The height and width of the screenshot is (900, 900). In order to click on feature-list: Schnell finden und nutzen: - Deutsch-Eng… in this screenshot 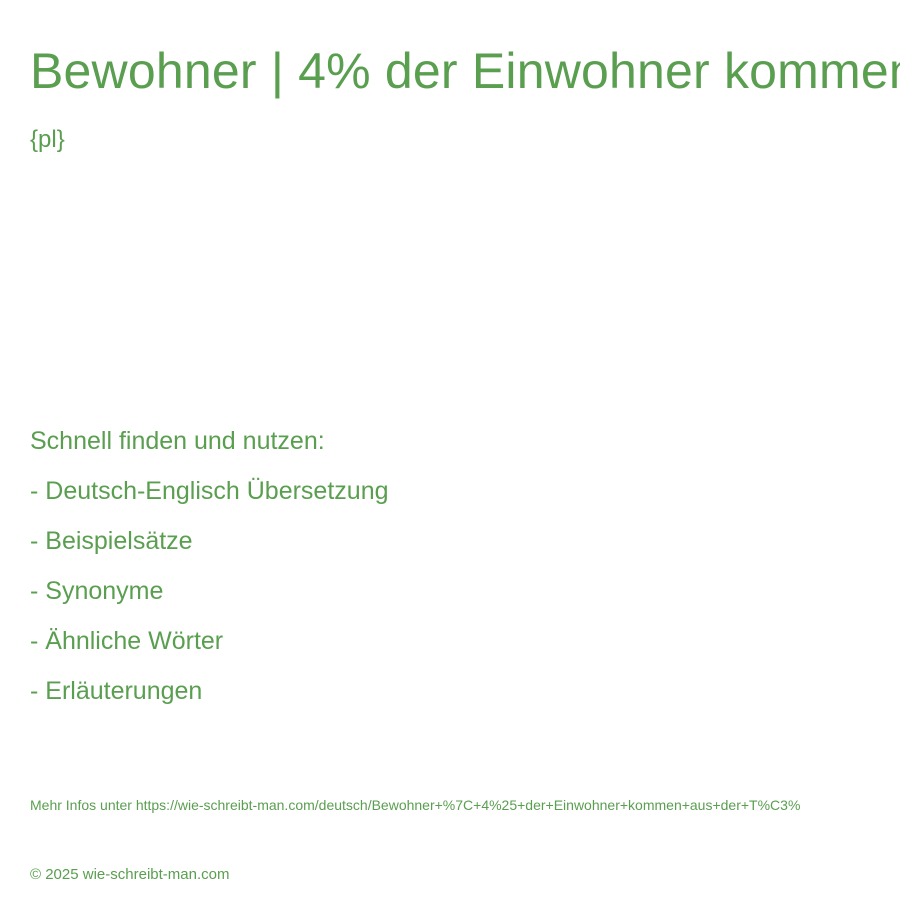, I will do `click(209, 571)`.